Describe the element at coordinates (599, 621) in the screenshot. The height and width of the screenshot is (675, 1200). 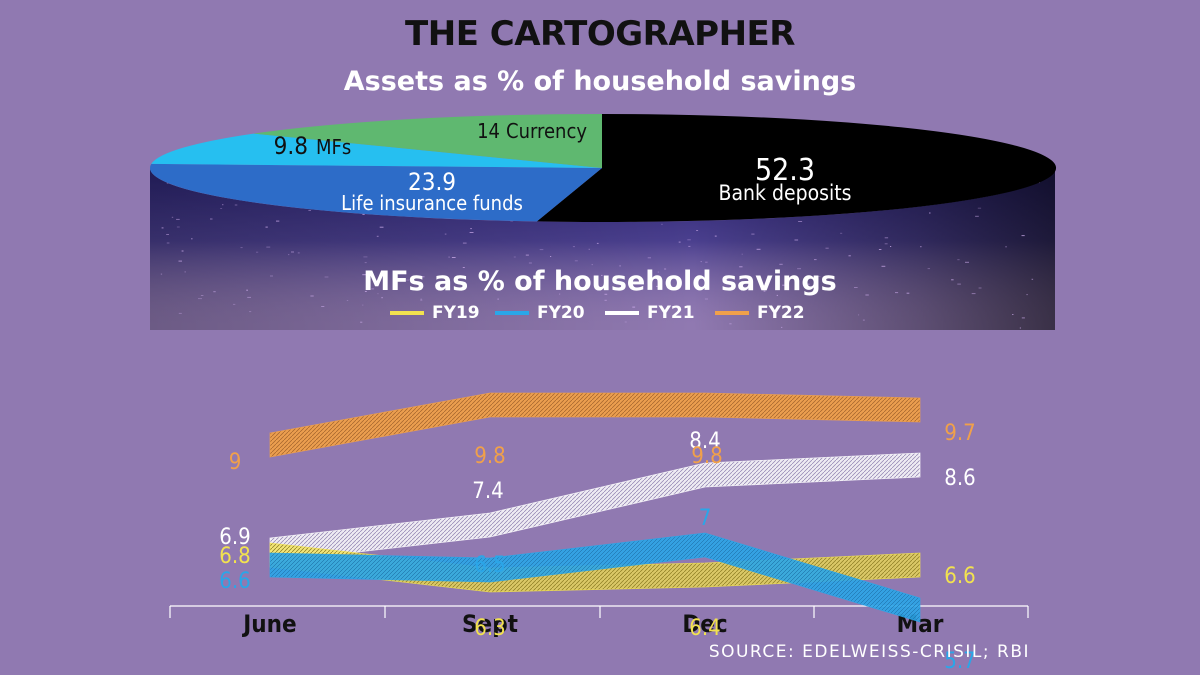
I see `x-axis: June Sept Dec Mar` at that location.